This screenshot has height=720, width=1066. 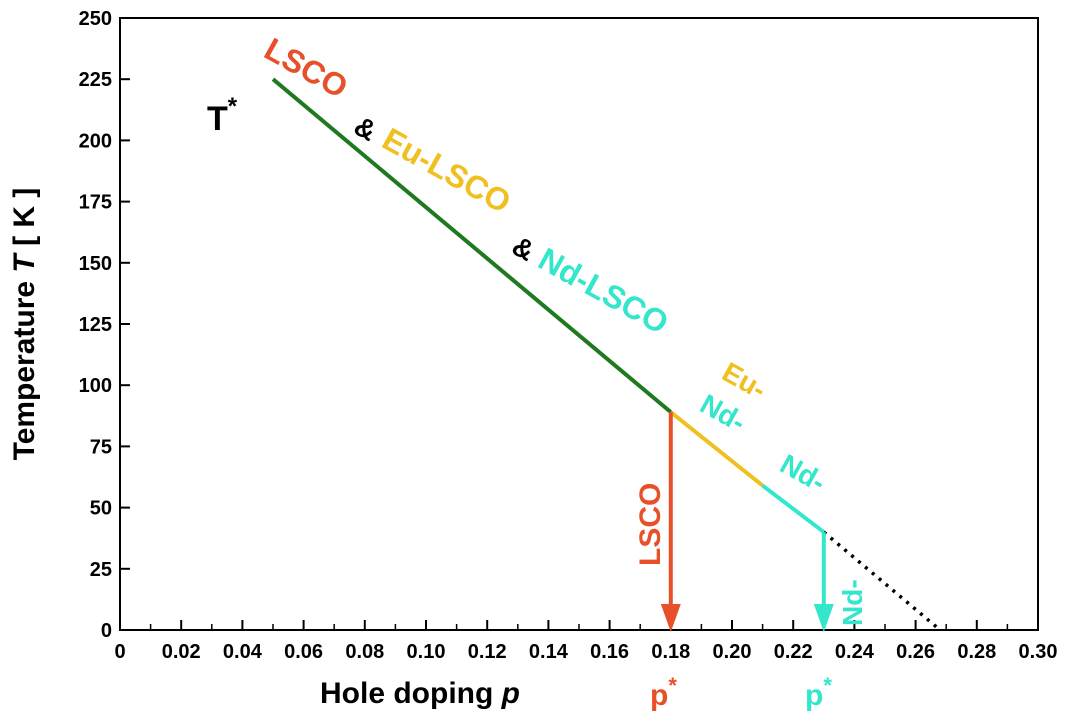 What do you see at coordinates (95, 80) in the screenshot?
I see `y-tick-label: 225` at bounding box center [95, 80].